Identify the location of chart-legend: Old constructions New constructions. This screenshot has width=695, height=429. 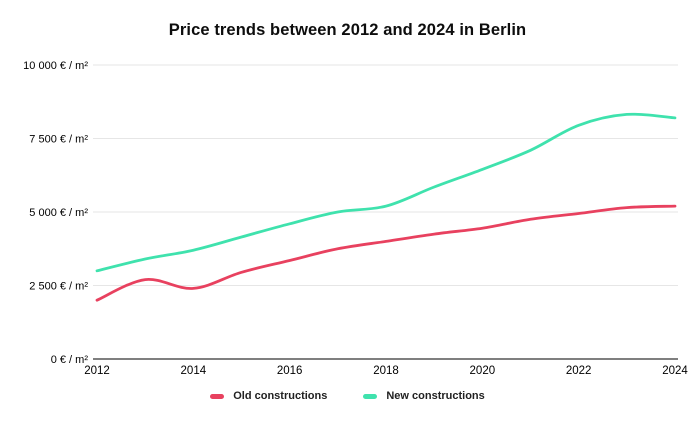
(347, 396).